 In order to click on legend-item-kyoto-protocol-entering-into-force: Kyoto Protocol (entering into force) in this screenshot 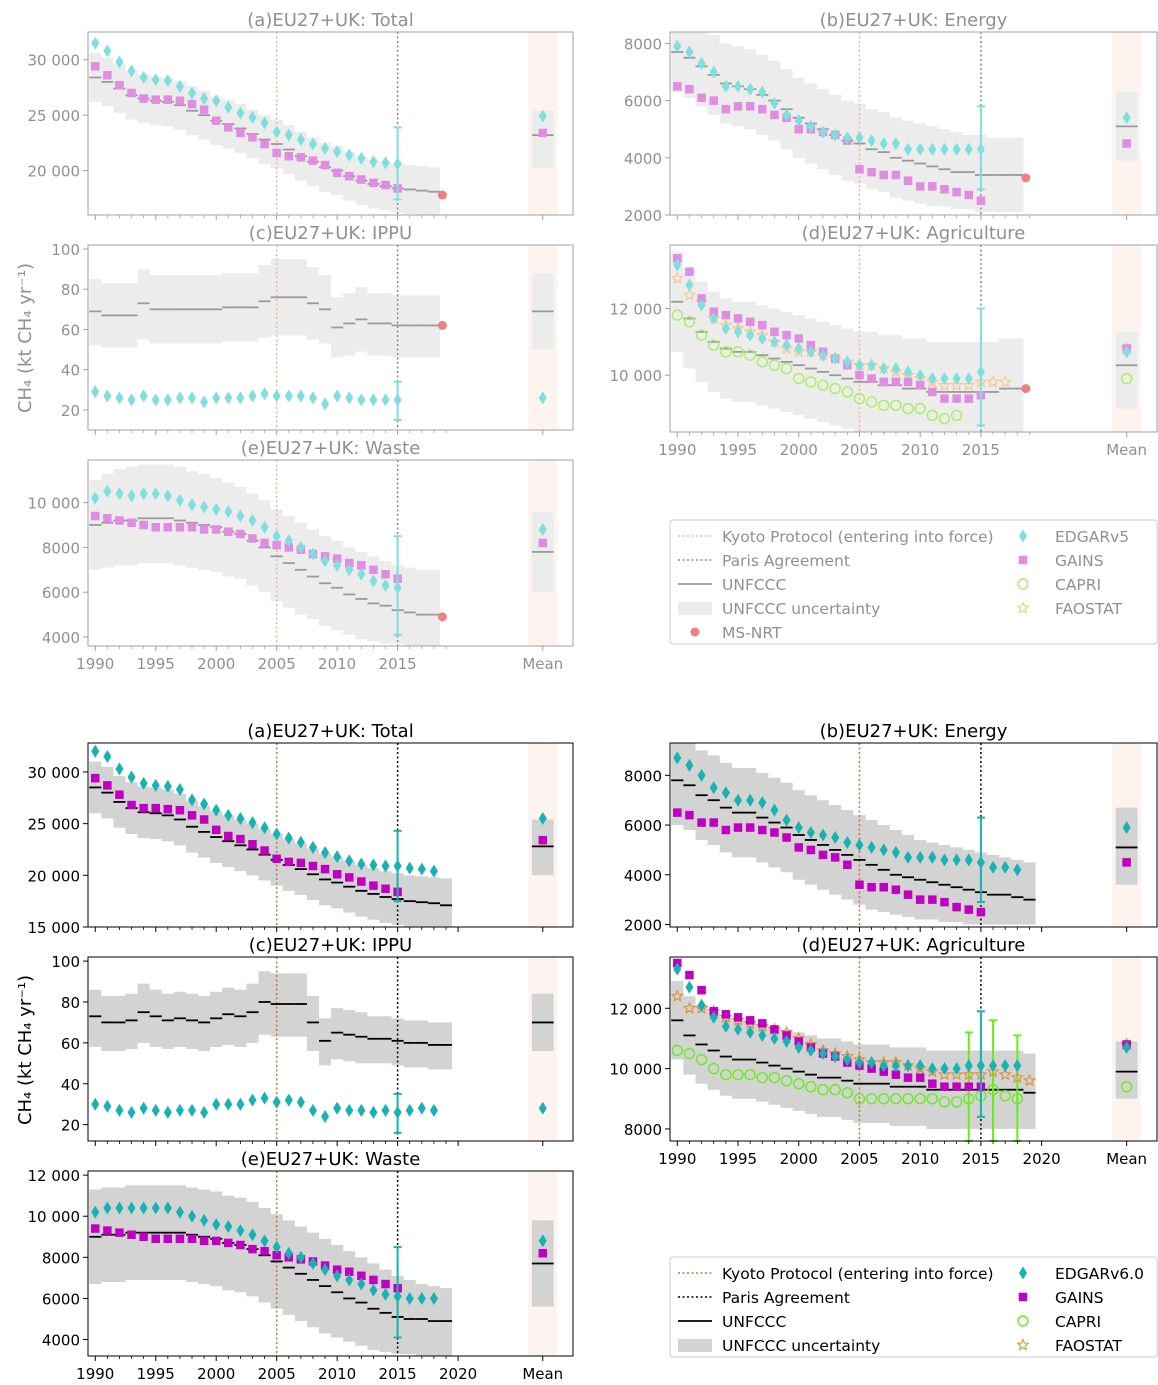, I will do `click(858, 1274)`.